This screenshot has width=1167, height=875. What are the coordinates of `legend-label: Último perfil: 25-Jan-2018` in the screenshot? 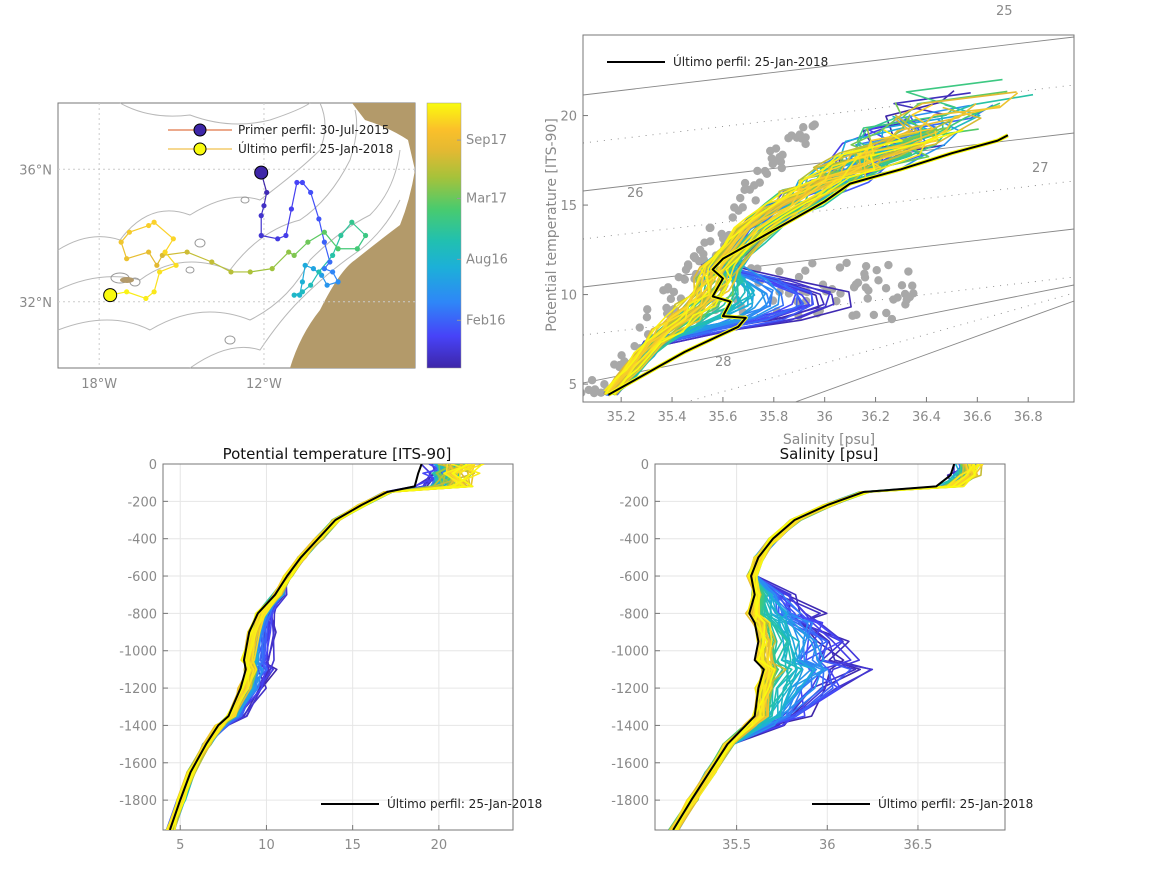 It's located at (464, 803).